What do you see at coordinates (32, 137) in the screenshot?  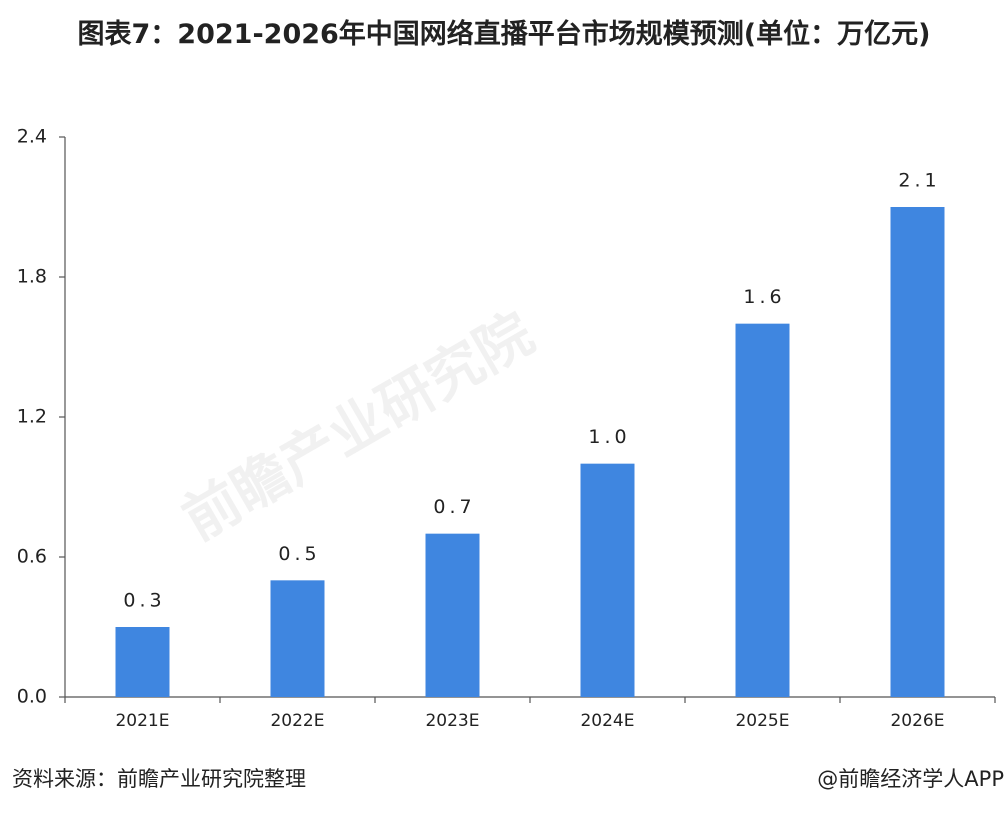 I see `y-tick-label: 2.4` at bounding box center [32, 137].